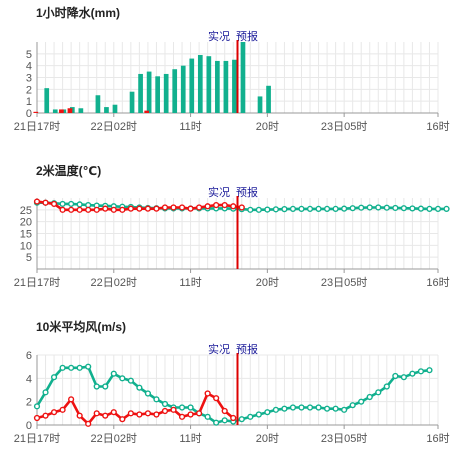 The height and width of the screenshot is (461, 467). I want to click on temp-xtick-label: 16时, so click(437, 282).